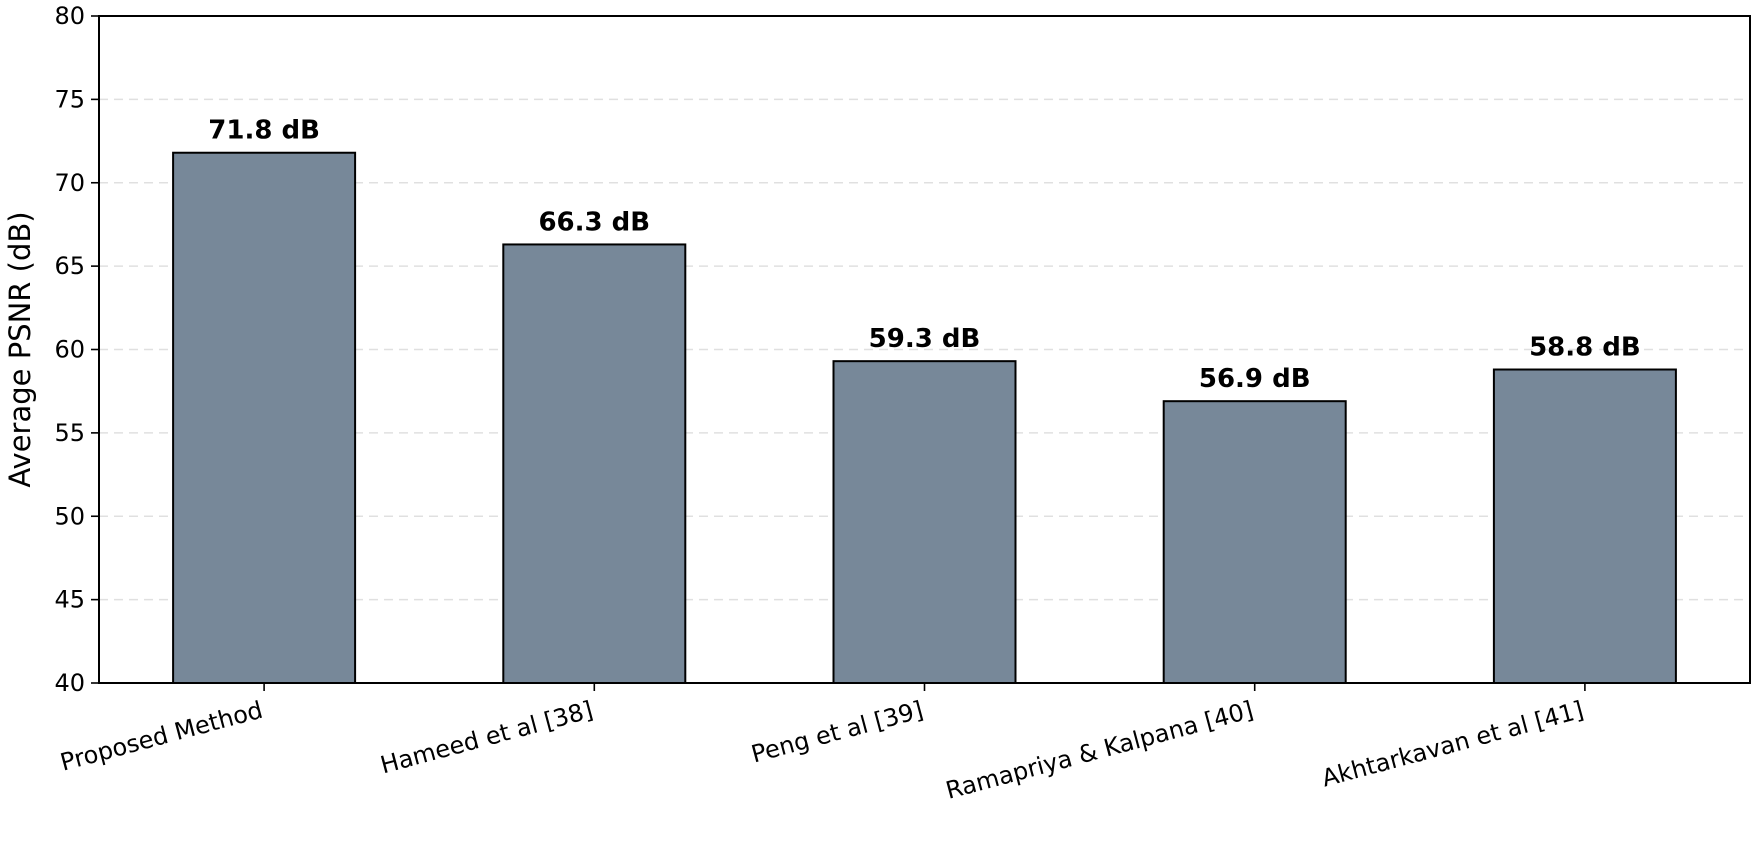 This screenshot has width=1760, height=853. I want to click on bar-value-label: 71.8 dB, so click(264, 131).